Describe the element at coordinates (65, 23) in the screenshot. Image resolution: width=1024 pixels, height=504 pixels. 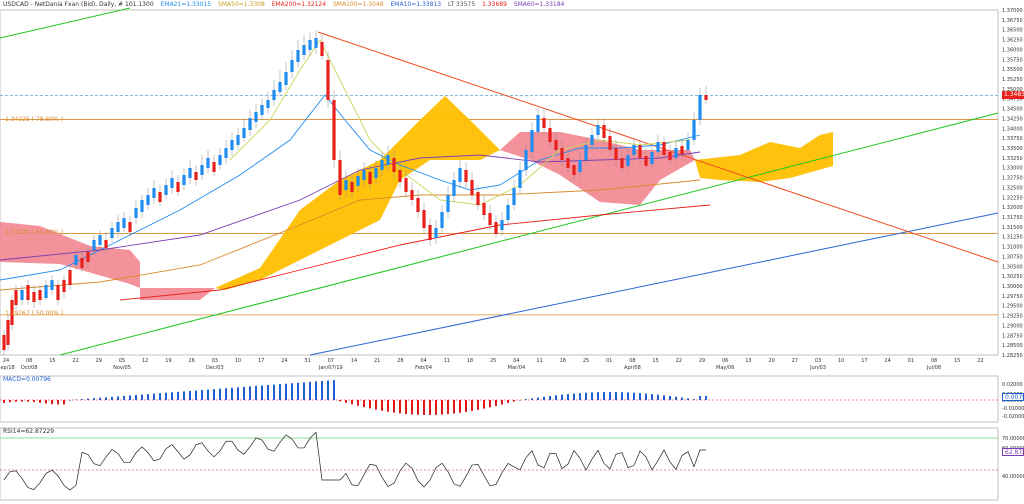
I see `trendline-green-top` at that location.